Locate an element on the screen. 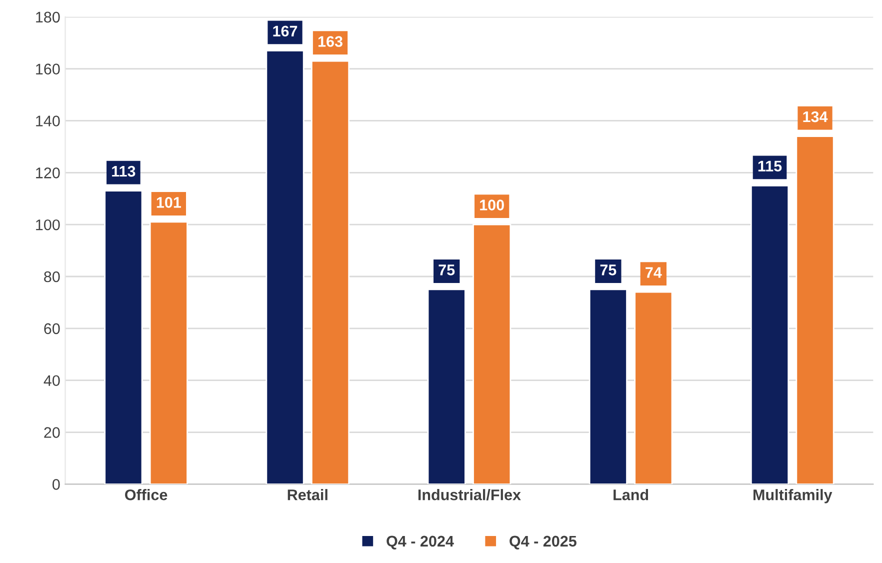 The height and width of the screenshot is (563, 882). y-tick-label: 60 is located at coordinates (52, 328).